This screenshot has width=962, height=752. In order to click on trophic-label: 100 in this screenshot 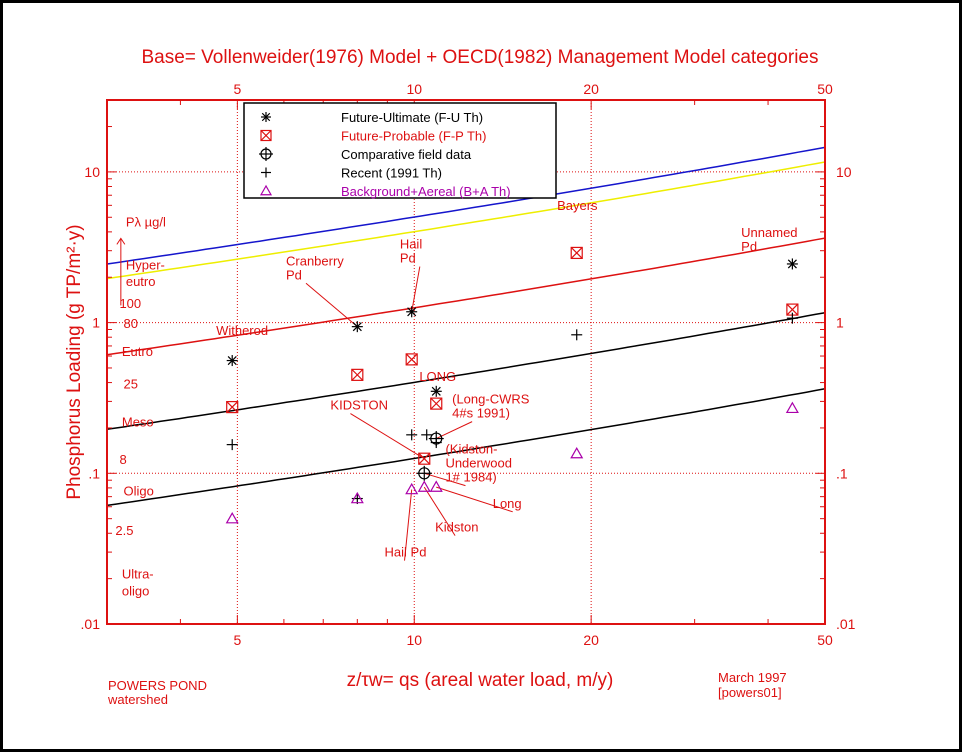, I will do `click(130, 303)`.